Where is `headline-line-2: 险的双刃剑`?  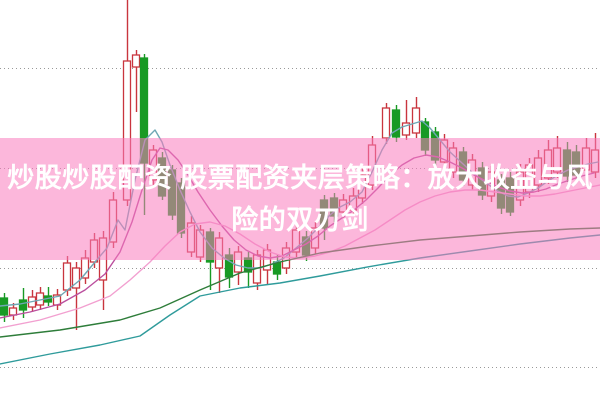
headline-line-2: 险的双刃剑 is located at coordinates (300, 220).